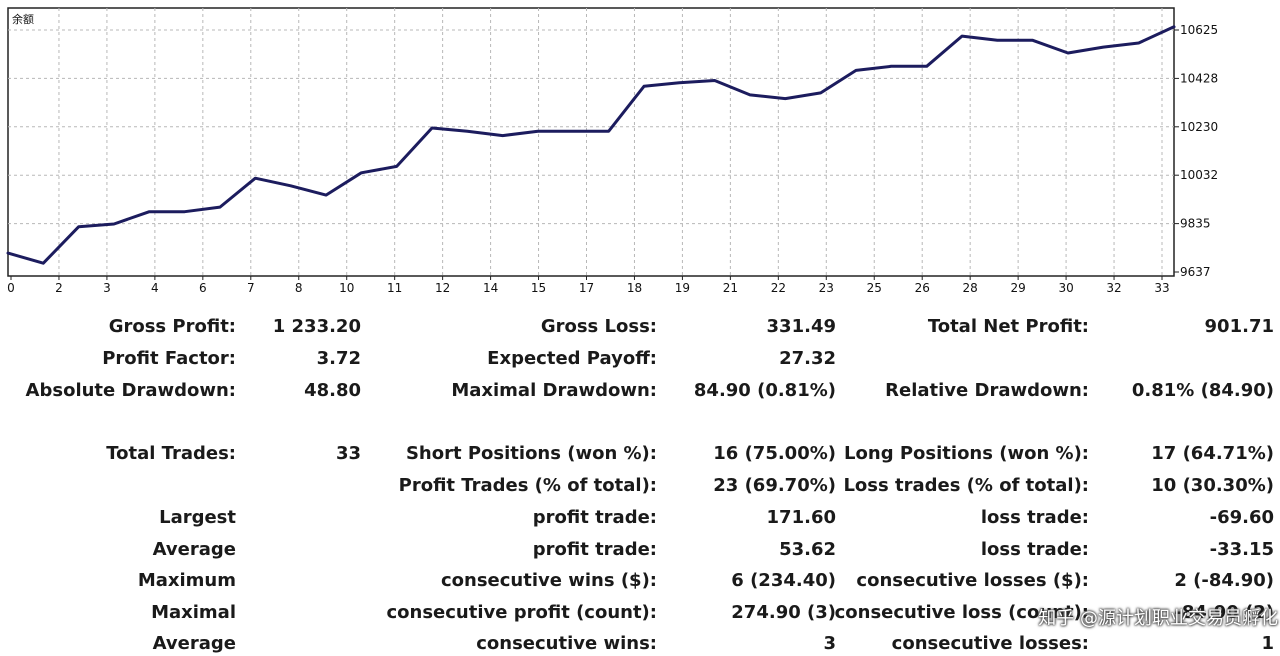 This screenshot has height=656, width=1280. What do you see at coordinates (774, 453) in the screenshot?
I see `short-positions-value: 16 (75.00%)` at bounding box center [774, 453].